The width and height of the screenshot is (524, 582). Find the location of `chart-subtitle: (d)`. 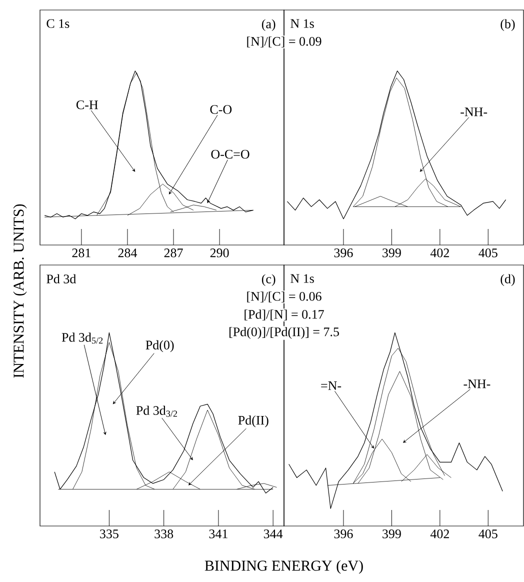

chart-subtitle: (d) is located at coordinates (507, 280).